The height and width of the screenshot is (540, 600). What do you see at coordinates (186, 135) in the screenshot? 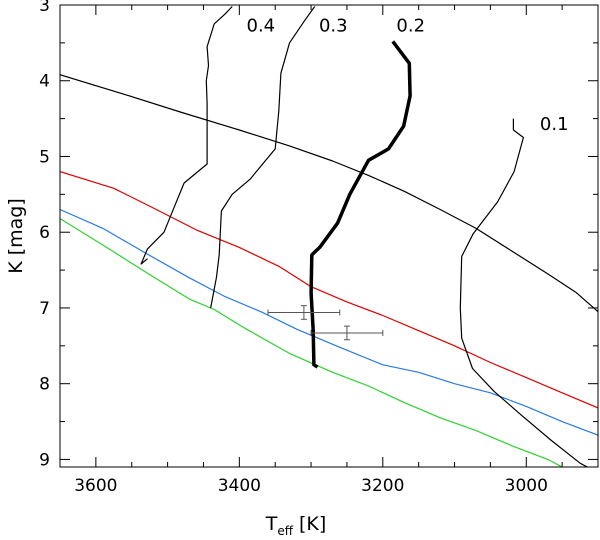
I see `track-line-0.4` at bounding box center [186, 135].